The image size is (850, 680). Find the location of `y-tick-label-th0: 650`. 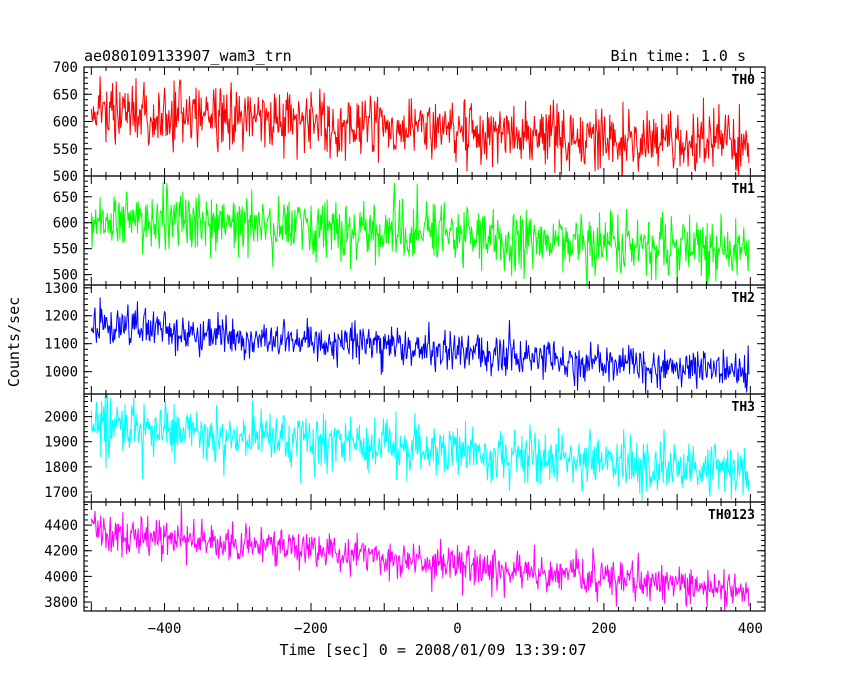

y-tick-label-th0: 650 is located at coordinates (65, 95).